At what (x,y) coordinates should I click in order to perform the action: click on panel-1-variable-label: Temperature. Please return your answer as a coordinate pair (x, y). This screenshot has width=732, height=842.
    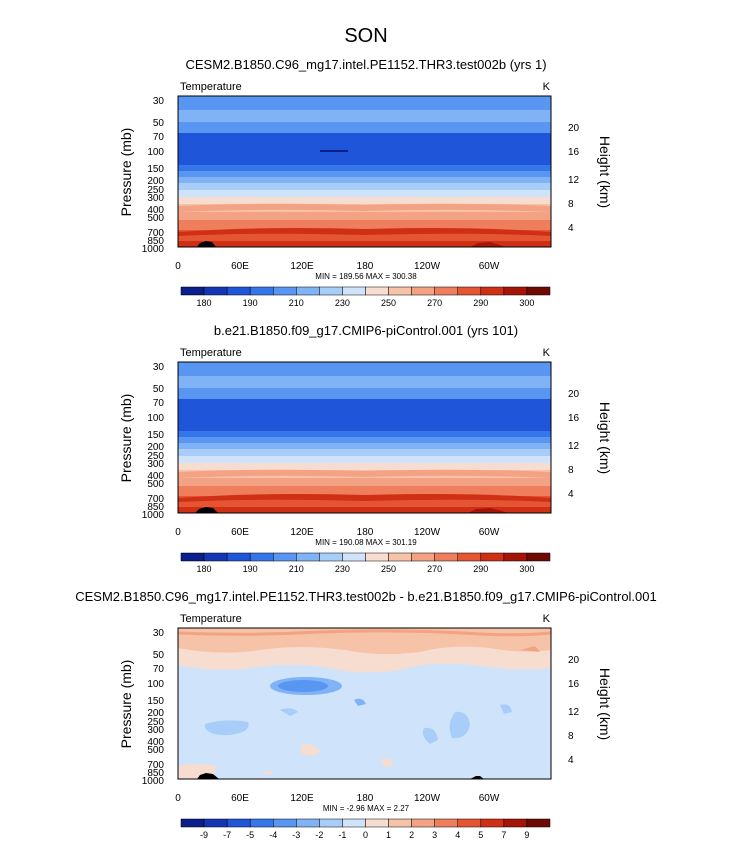
    Looking at the image, I should click on (211, 87).